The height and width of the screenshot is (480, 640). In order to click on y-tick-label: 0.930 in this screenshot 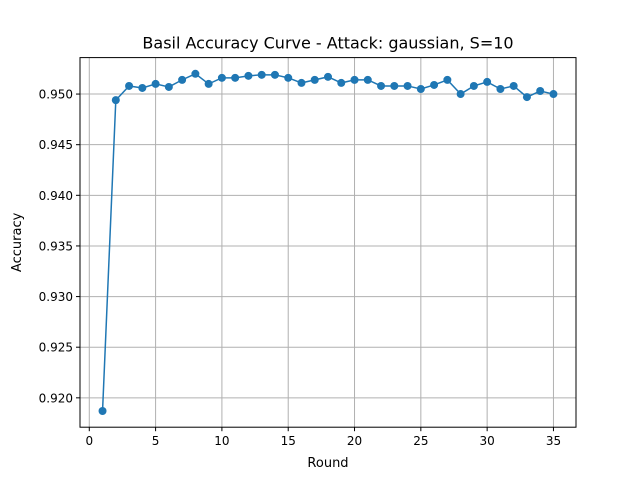, I will do `click(56, 297)`.